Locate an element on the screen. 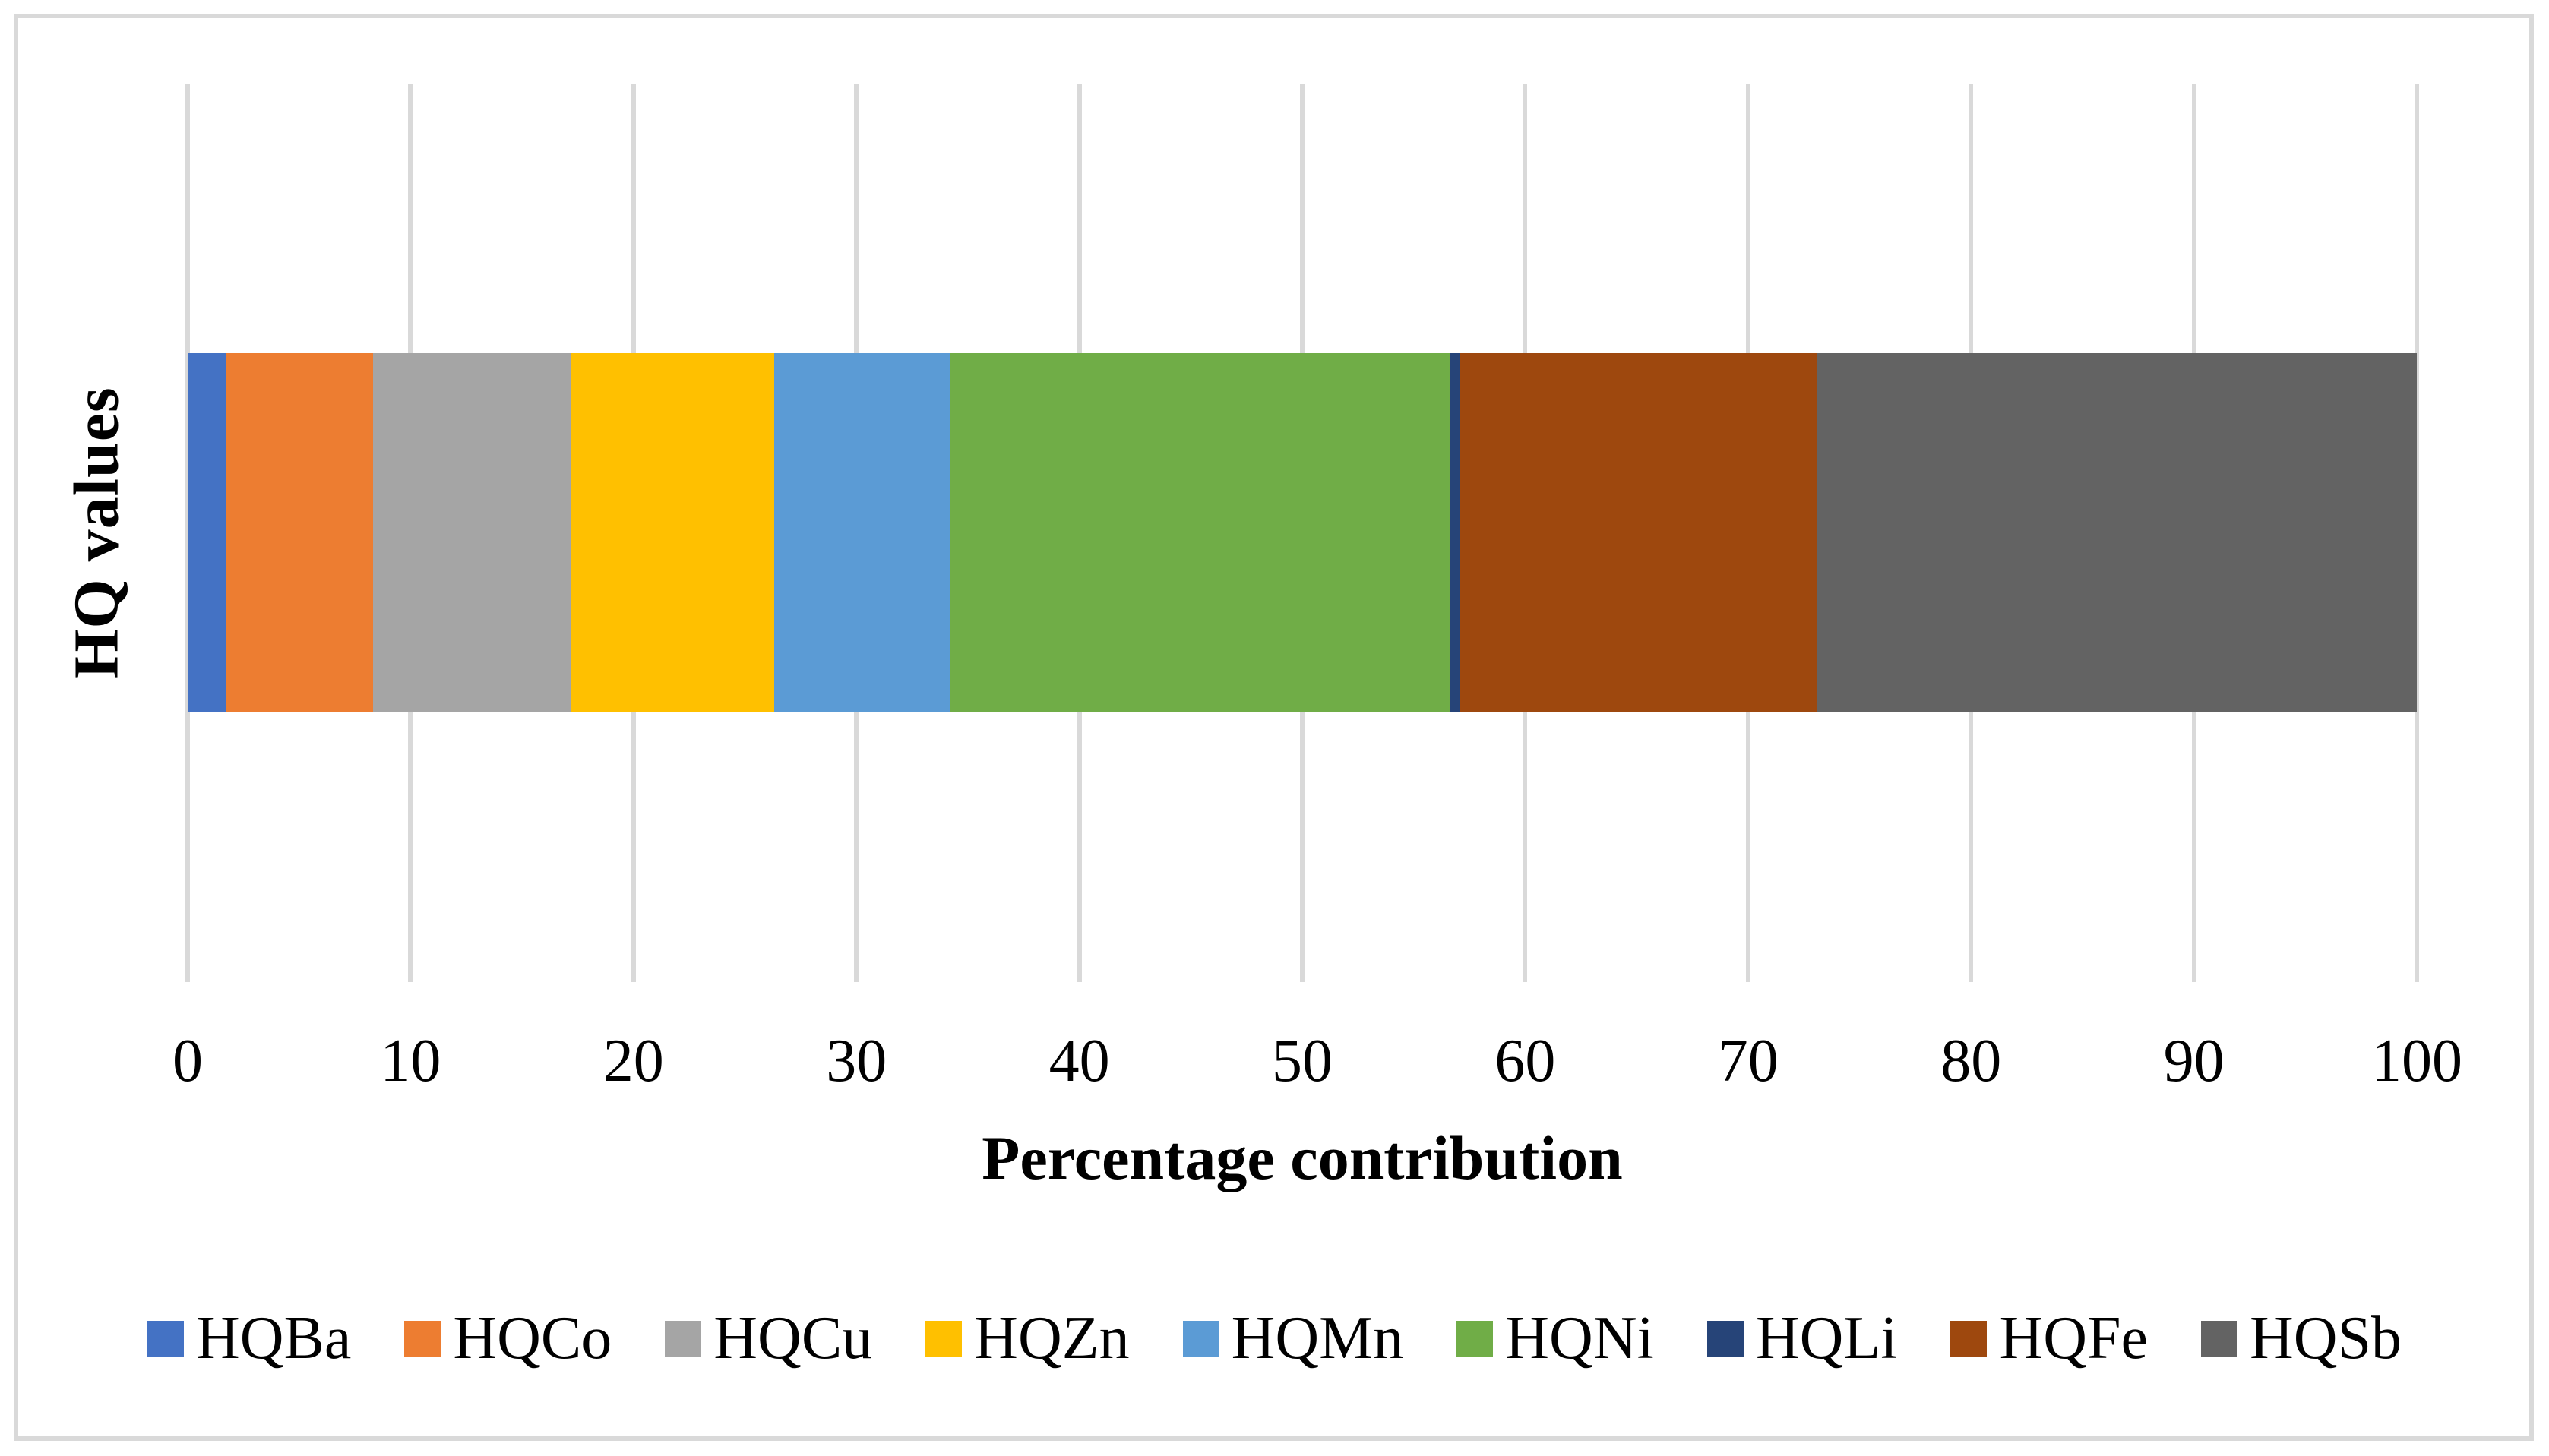 This screenshot has width=2549, height=1456. legend-swatch-hqfe is located at coordinates (1969, 1338).